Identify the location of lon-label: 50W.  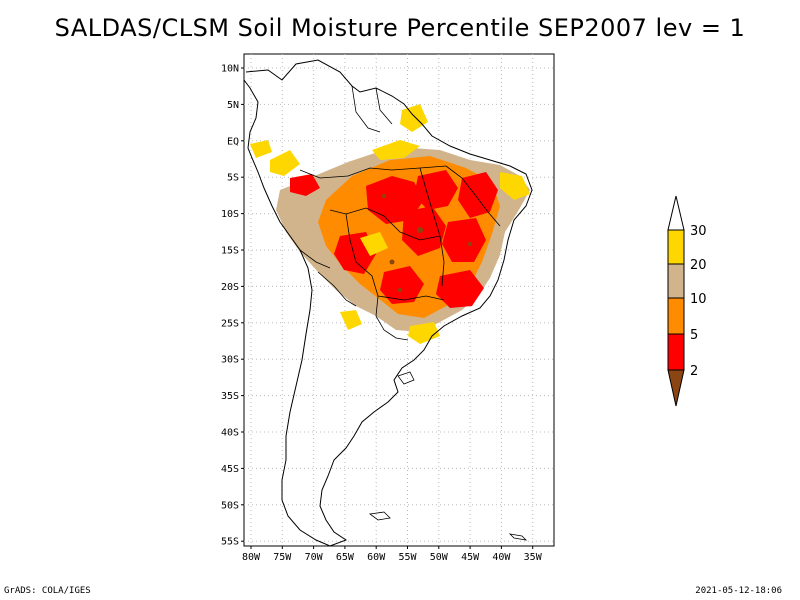
(439, 557).